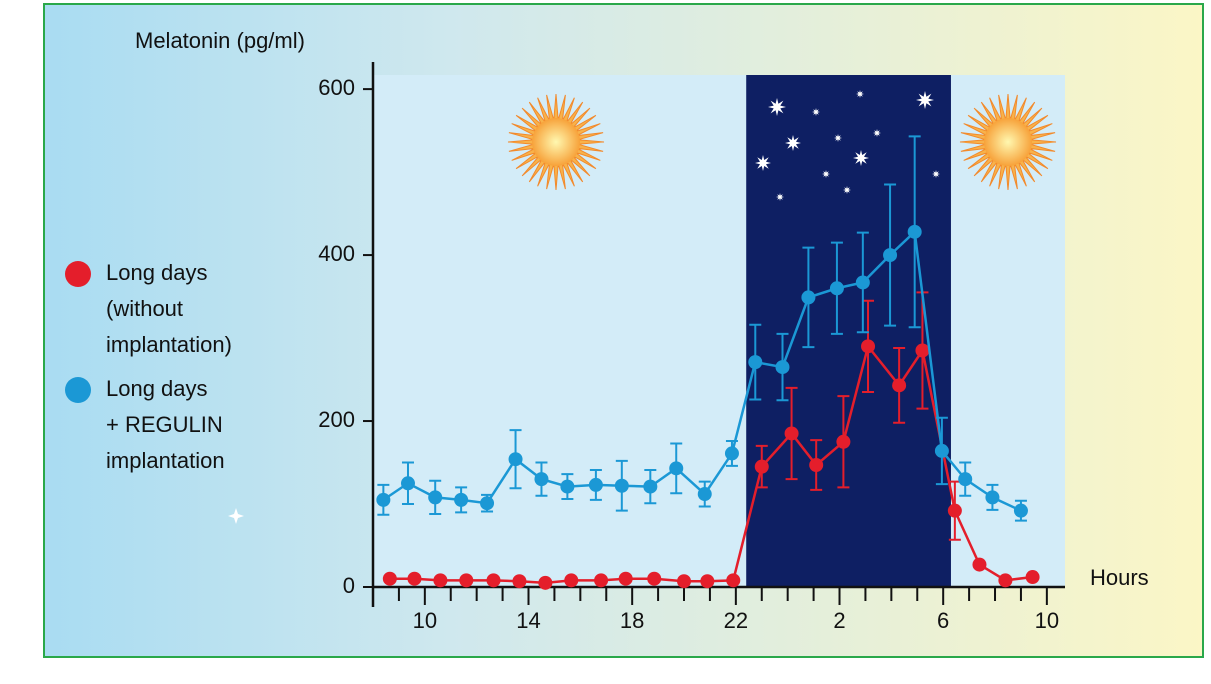 This screenshot has height=684, width=1211. I want to click on legend-label: Long days (without implantation), so click(169, 308).